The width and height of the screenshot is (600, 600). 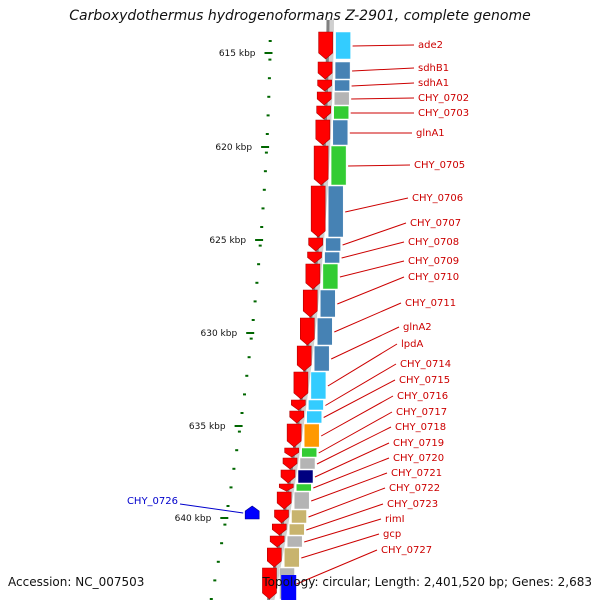 What do you see at coordinates (323, 132) in the screenshot?
I see `gene-arrow-glnA1` at bounding box center [323, 132].